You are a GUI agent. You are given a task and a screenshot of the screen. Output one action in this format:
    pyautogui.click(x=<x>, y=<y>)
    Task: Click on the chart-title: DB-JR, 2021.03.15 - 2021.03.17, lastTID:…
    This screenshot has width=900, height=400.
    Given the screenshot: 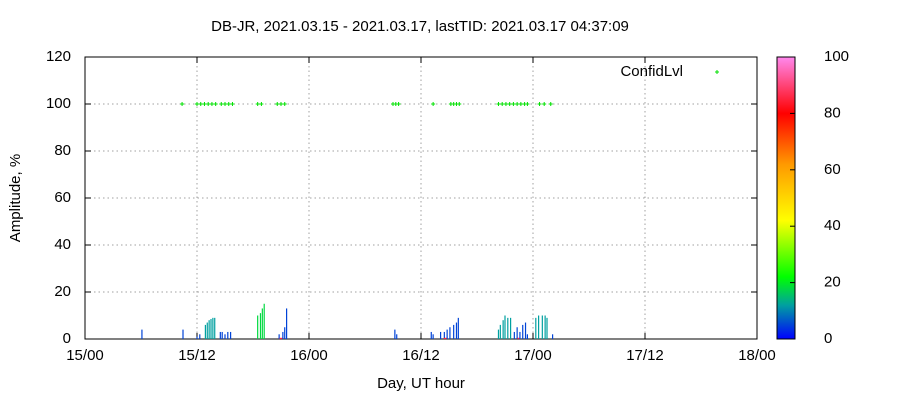 What is the action you would take?
    pyautogui.click(x=420, y=26)
    